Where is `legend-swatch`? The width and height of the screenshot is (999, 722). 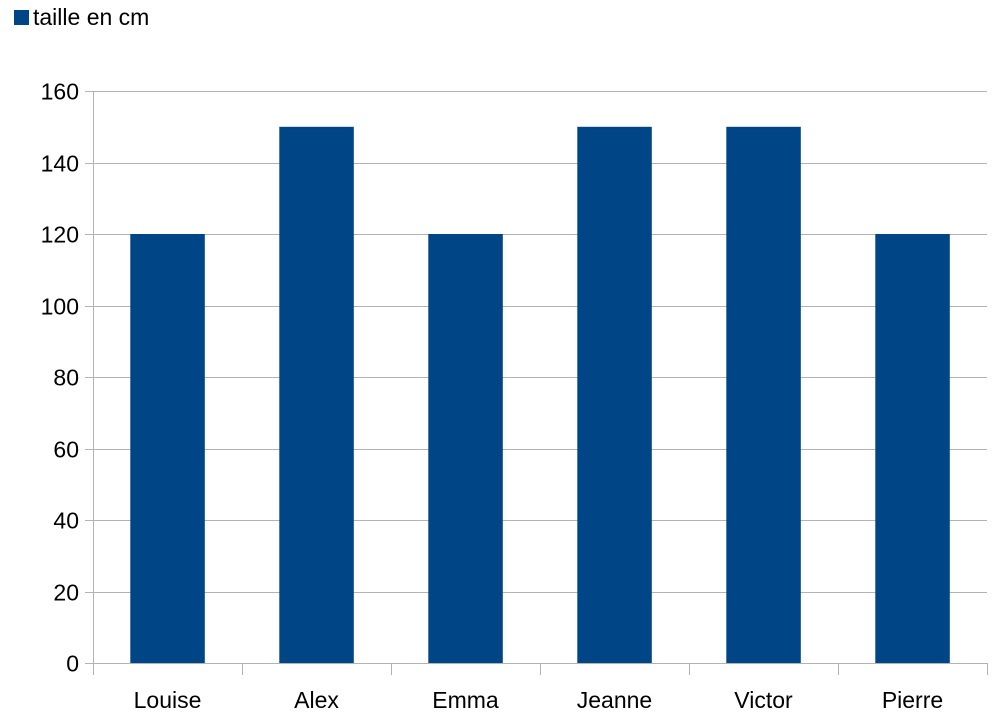
legend-swatch is located at coordinates (21, 17).